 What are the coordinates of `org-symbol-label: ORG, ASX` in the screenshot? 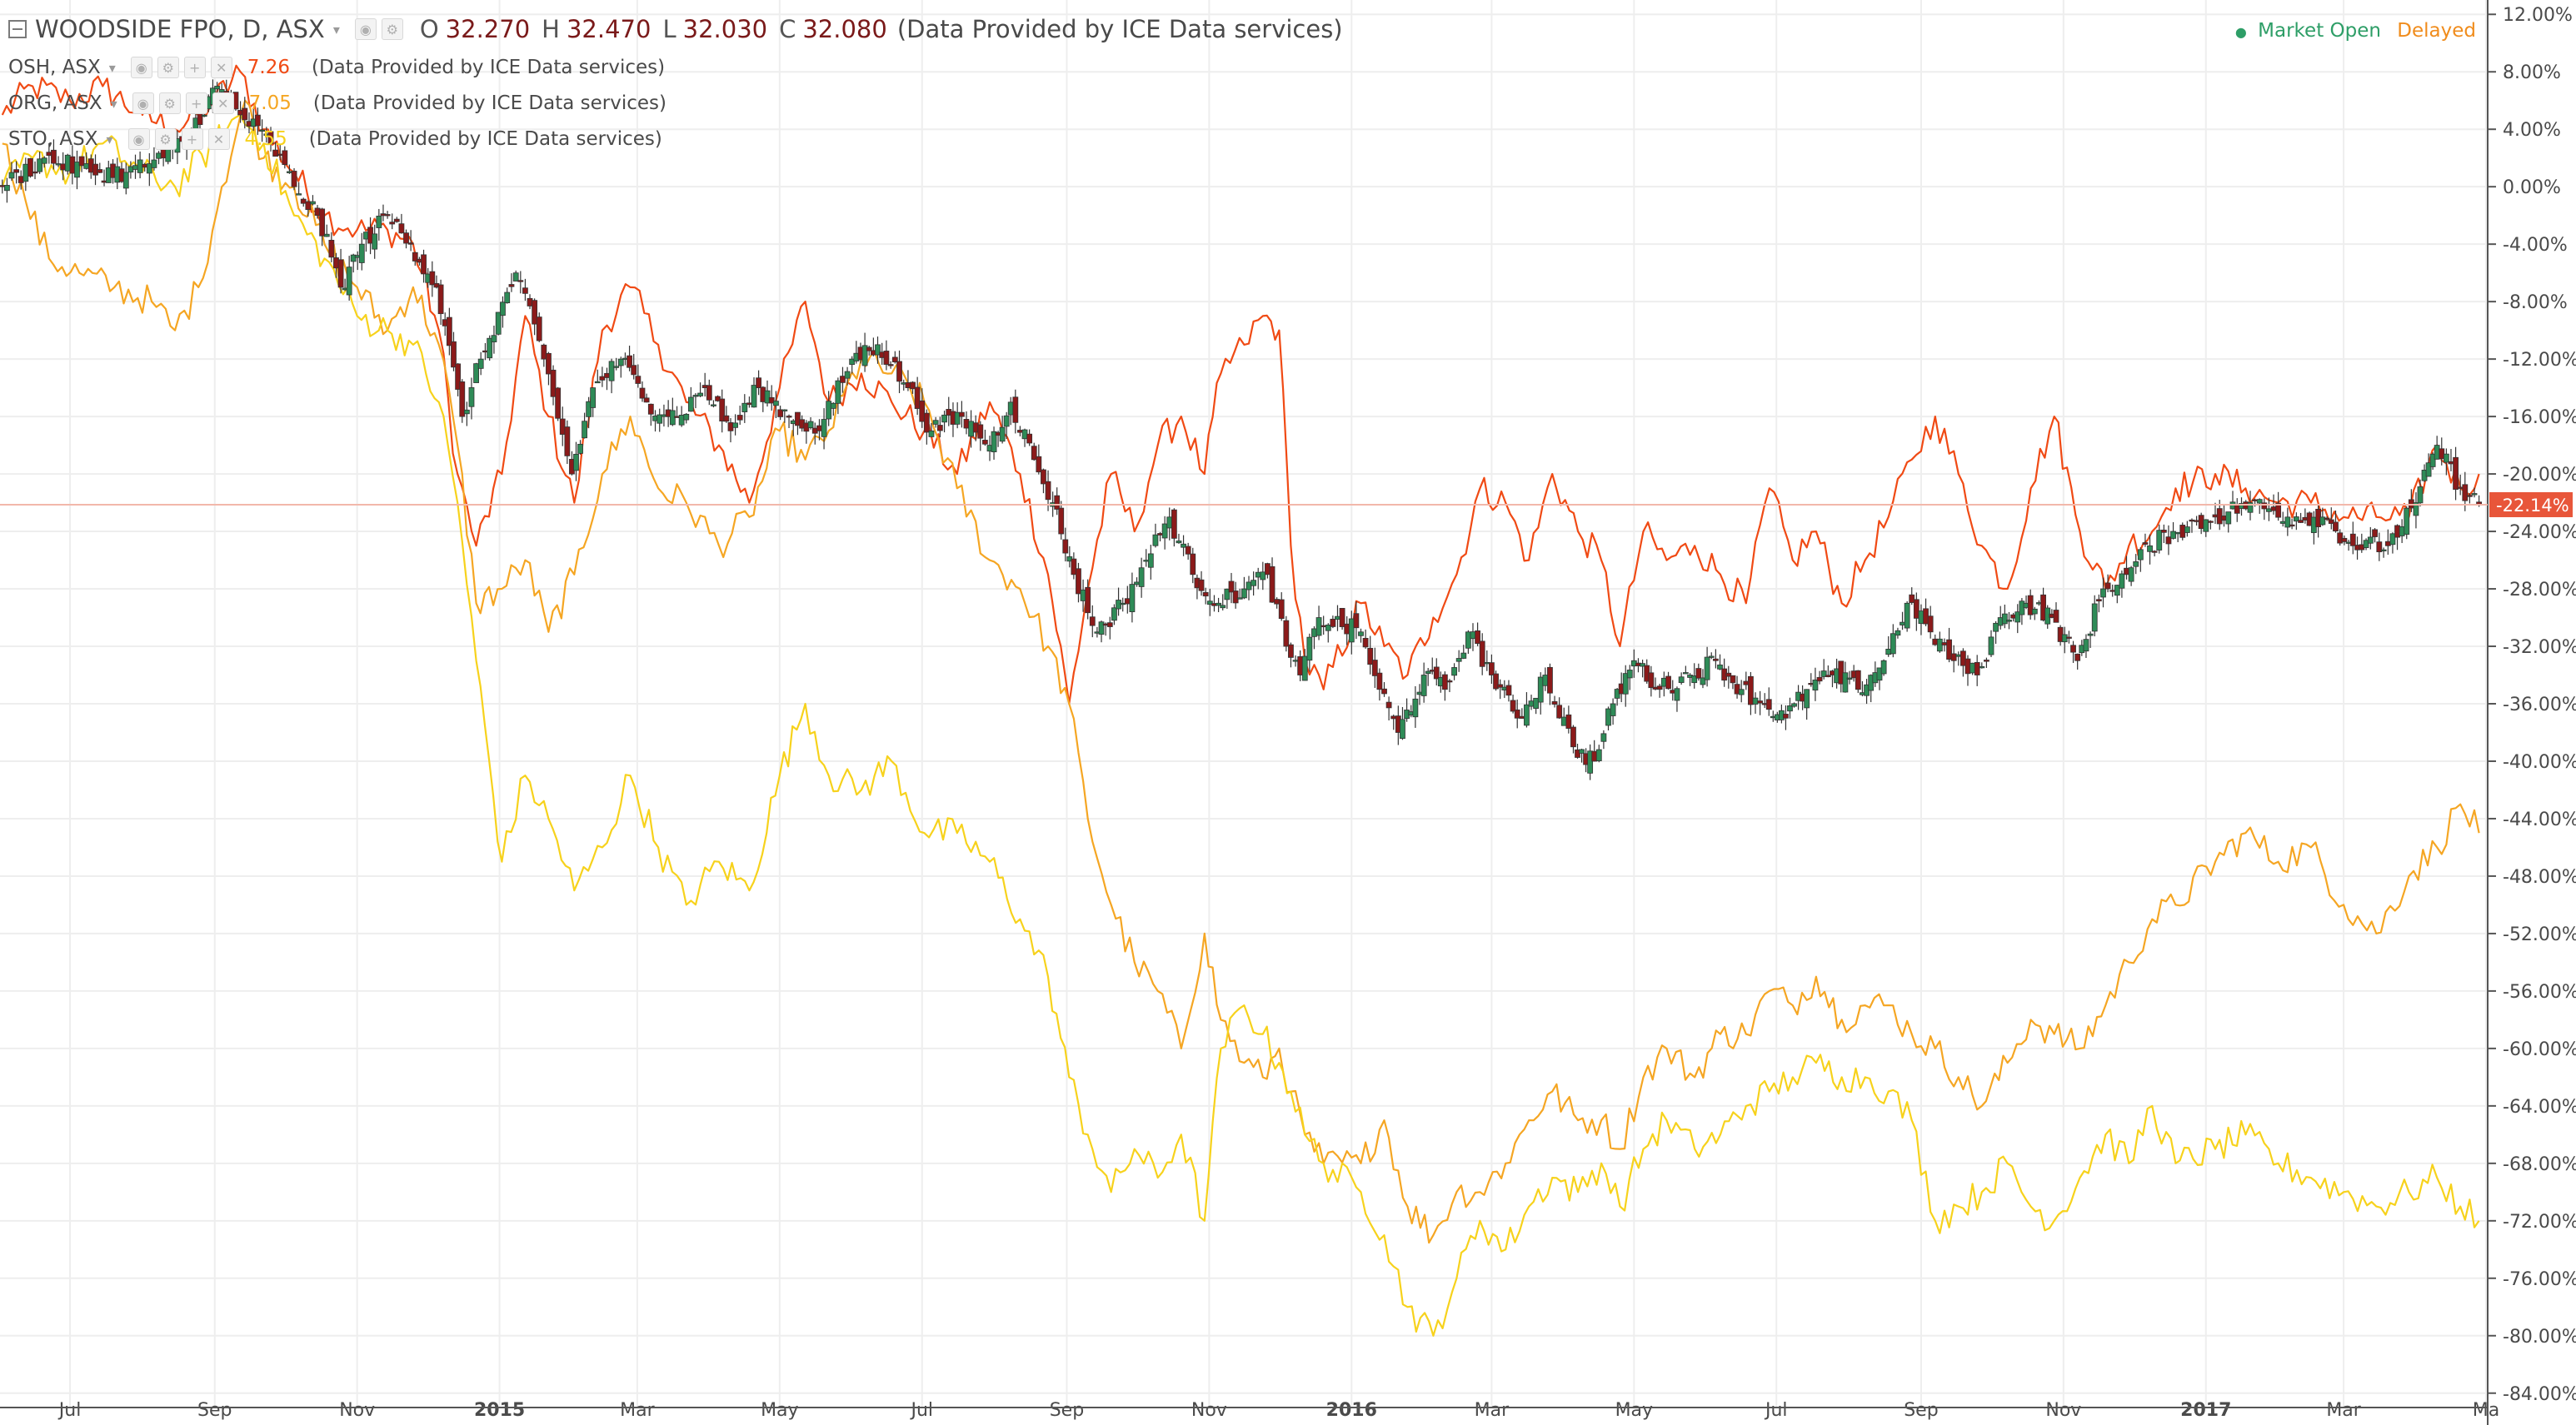 It's located at (55, 103).